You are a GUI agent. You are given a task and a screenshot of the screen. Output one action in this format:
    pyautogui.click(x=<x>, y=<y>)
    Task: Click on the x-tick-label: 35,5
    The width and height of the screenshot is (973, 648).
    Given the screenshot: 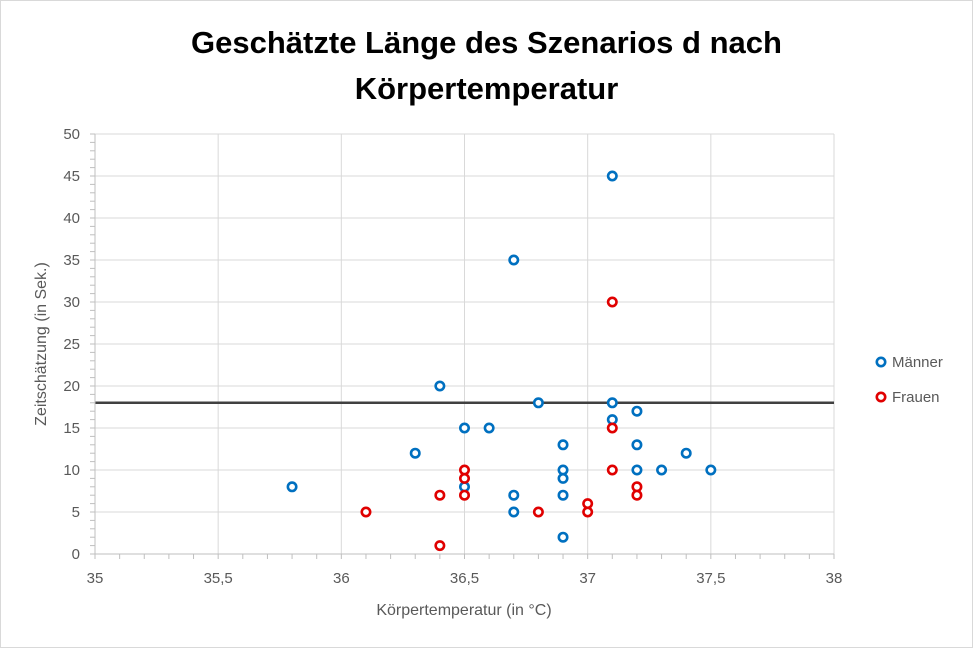 What is the action you would take?
    pyautogui.click(x=218, y=578)
    